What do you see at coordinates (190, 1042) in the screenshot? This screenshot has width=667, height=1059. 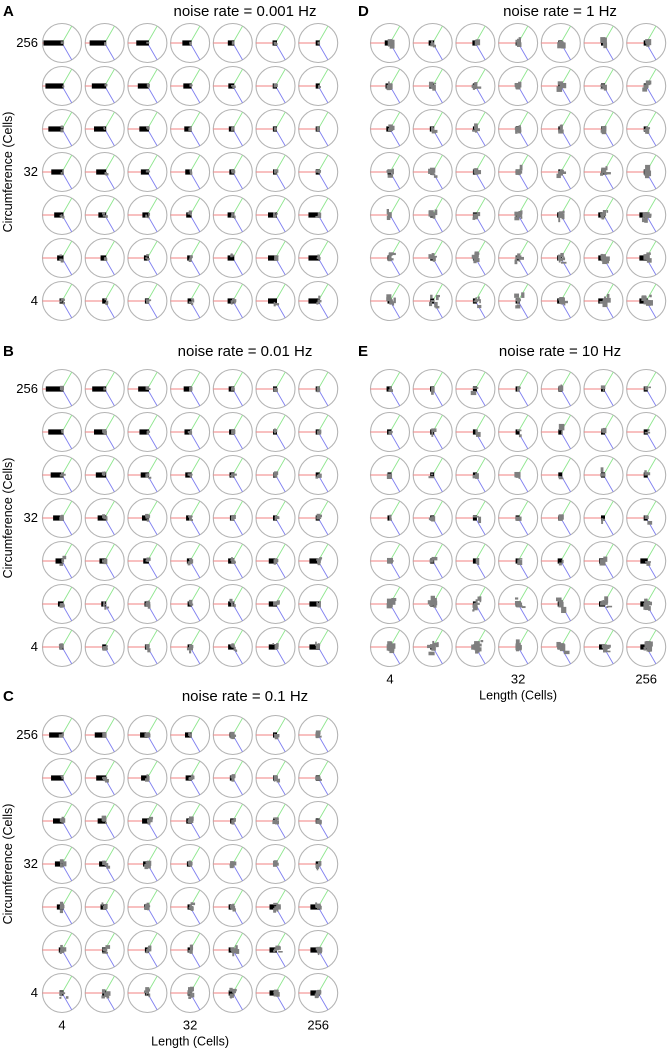 I see `x-axis-label: Length (Cells)` at bounding box center [190, 1042].